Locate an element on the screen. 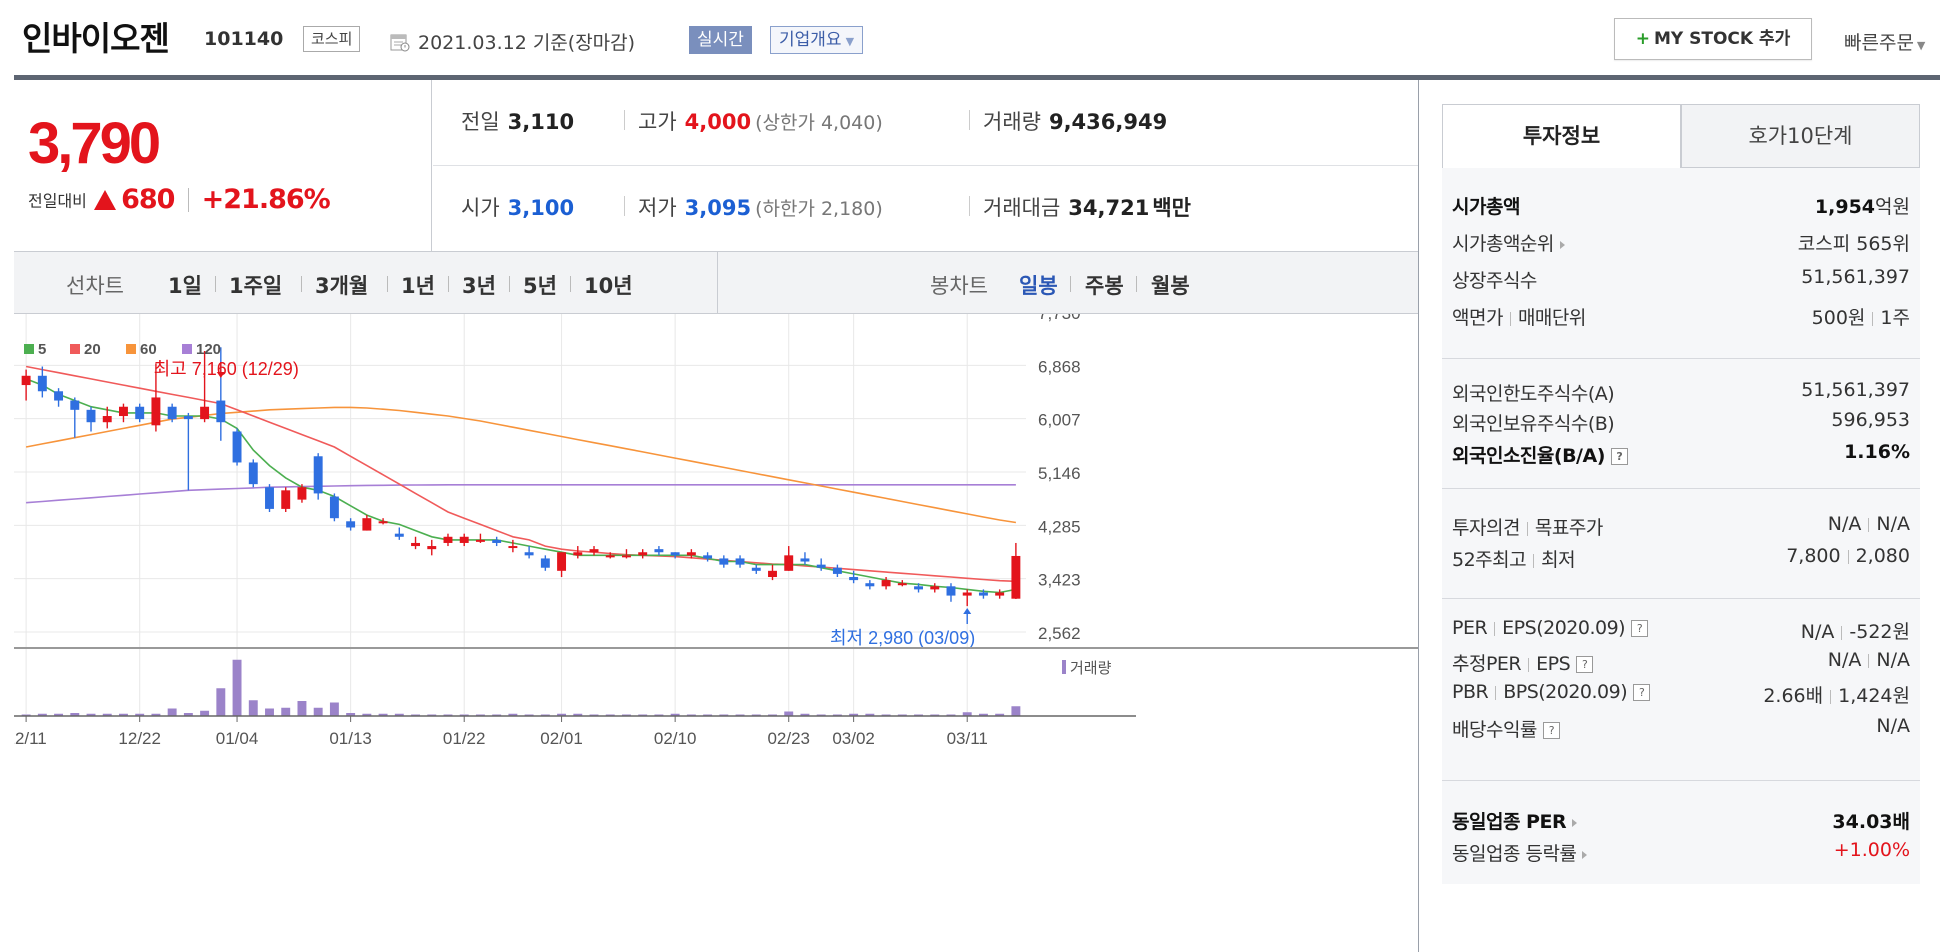 This screenshot has height=952, width=1950. quick-order-label: 빠른주문 is located at coordinates (1879, 43).